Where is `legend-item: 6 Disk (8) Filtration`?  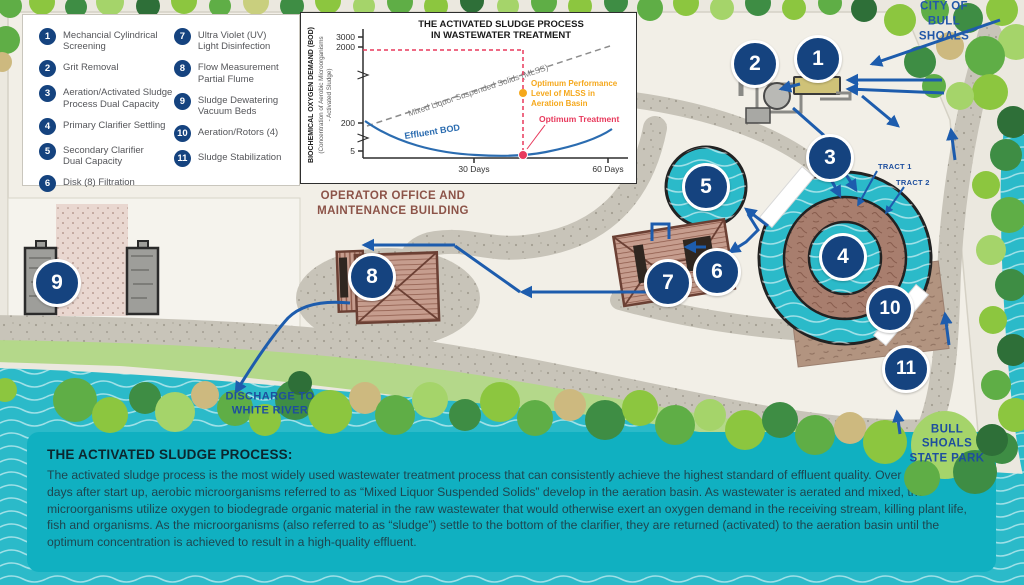
legend-item: 6 Disk (8) Filtration is located at coordinates (106, 184).